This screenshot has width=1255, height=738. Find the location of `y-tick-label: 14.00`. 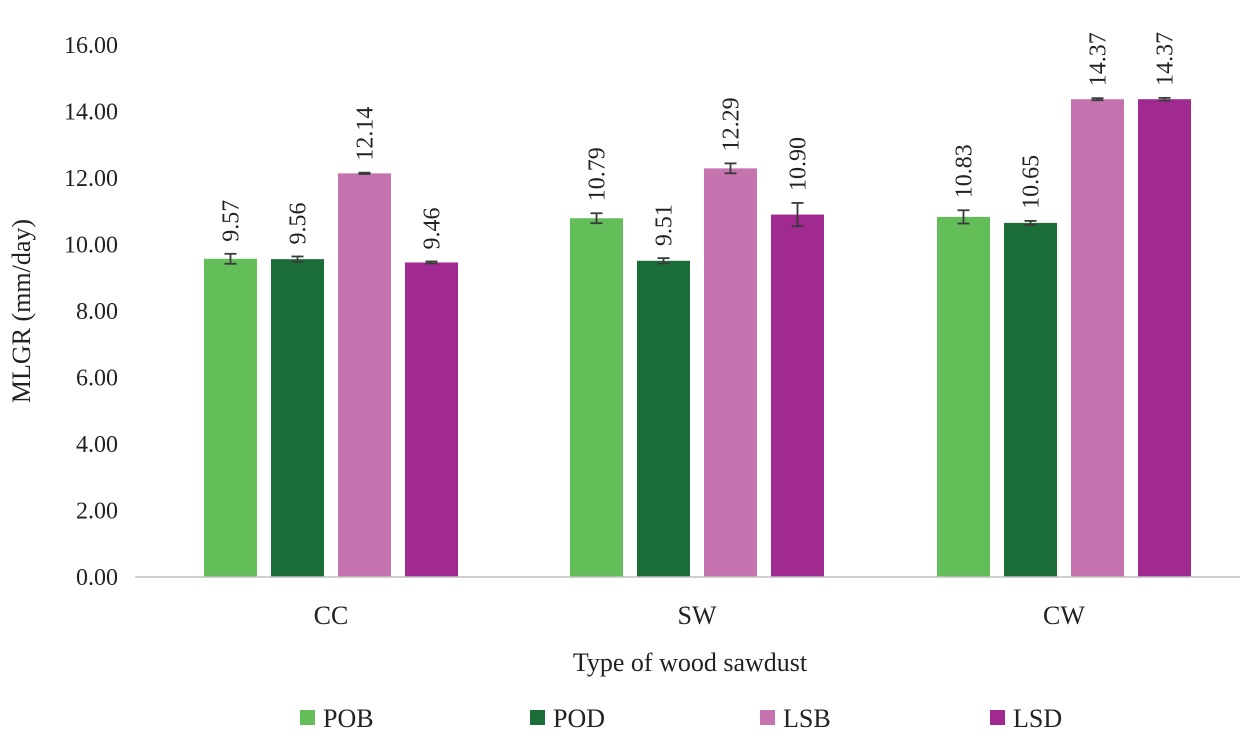

y-tick-label: 14.00 is located at coordinates (91, 113).